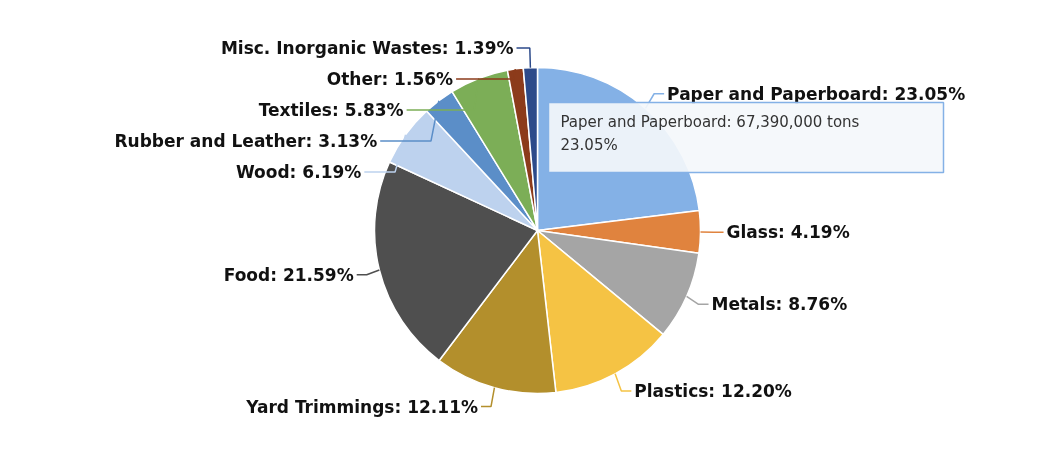  I want to click on slice-label: Textiles: 5.83%, so click(331, 110).